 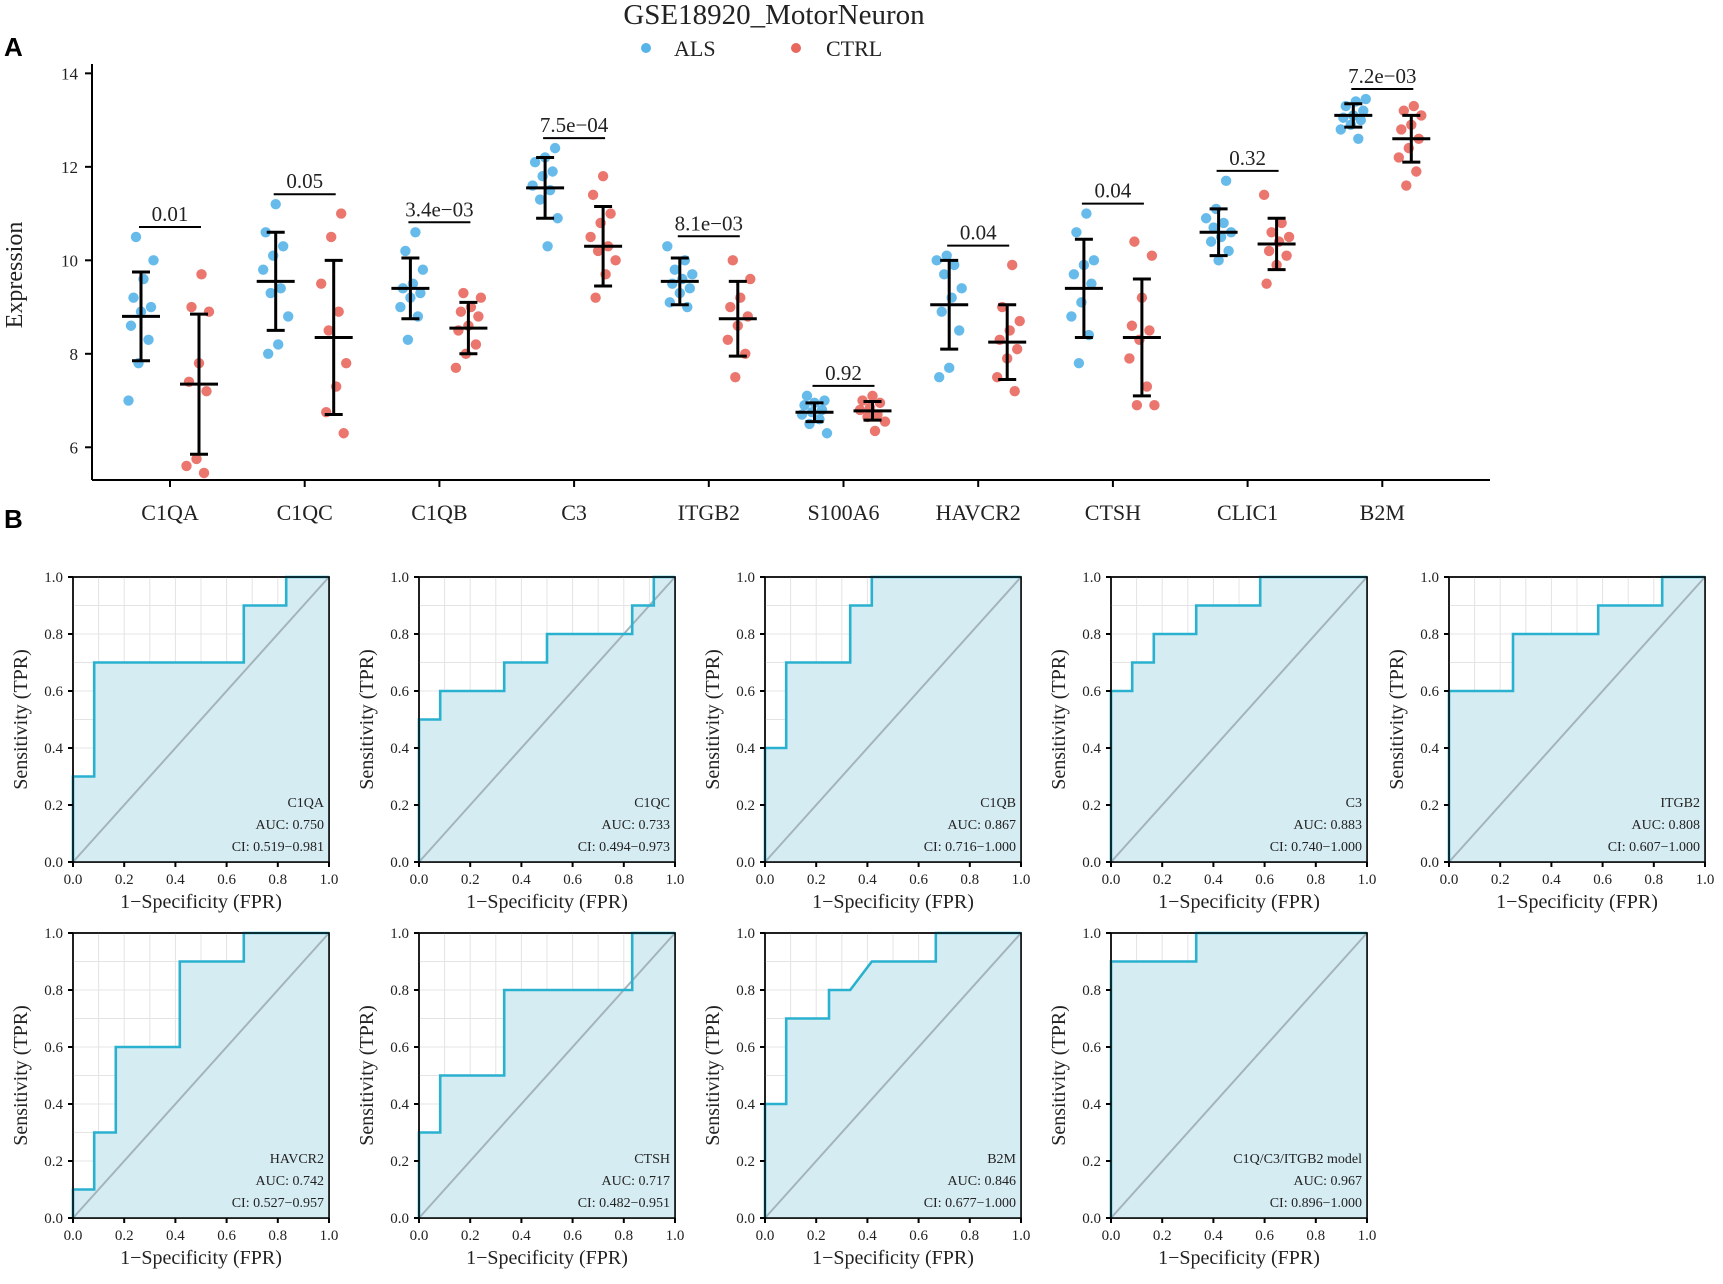 What do you see at coordinates (278, 847) in the screenshot?
I see `roc-ci-value: CI: 0.519−0.981` at bounding box center [278, 847].